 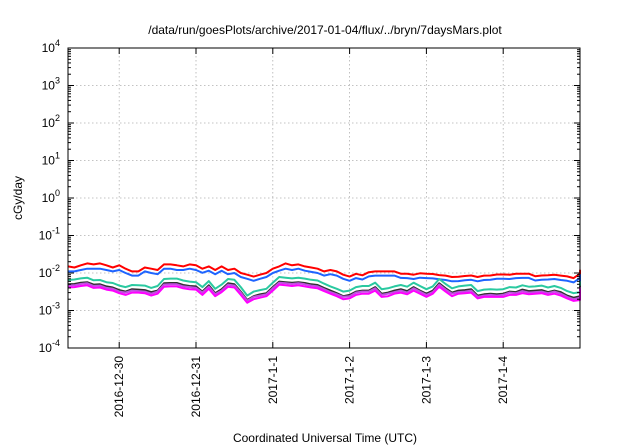 I want to click on x-tick-label: 2016-12-30, so click(x=119, y=387).